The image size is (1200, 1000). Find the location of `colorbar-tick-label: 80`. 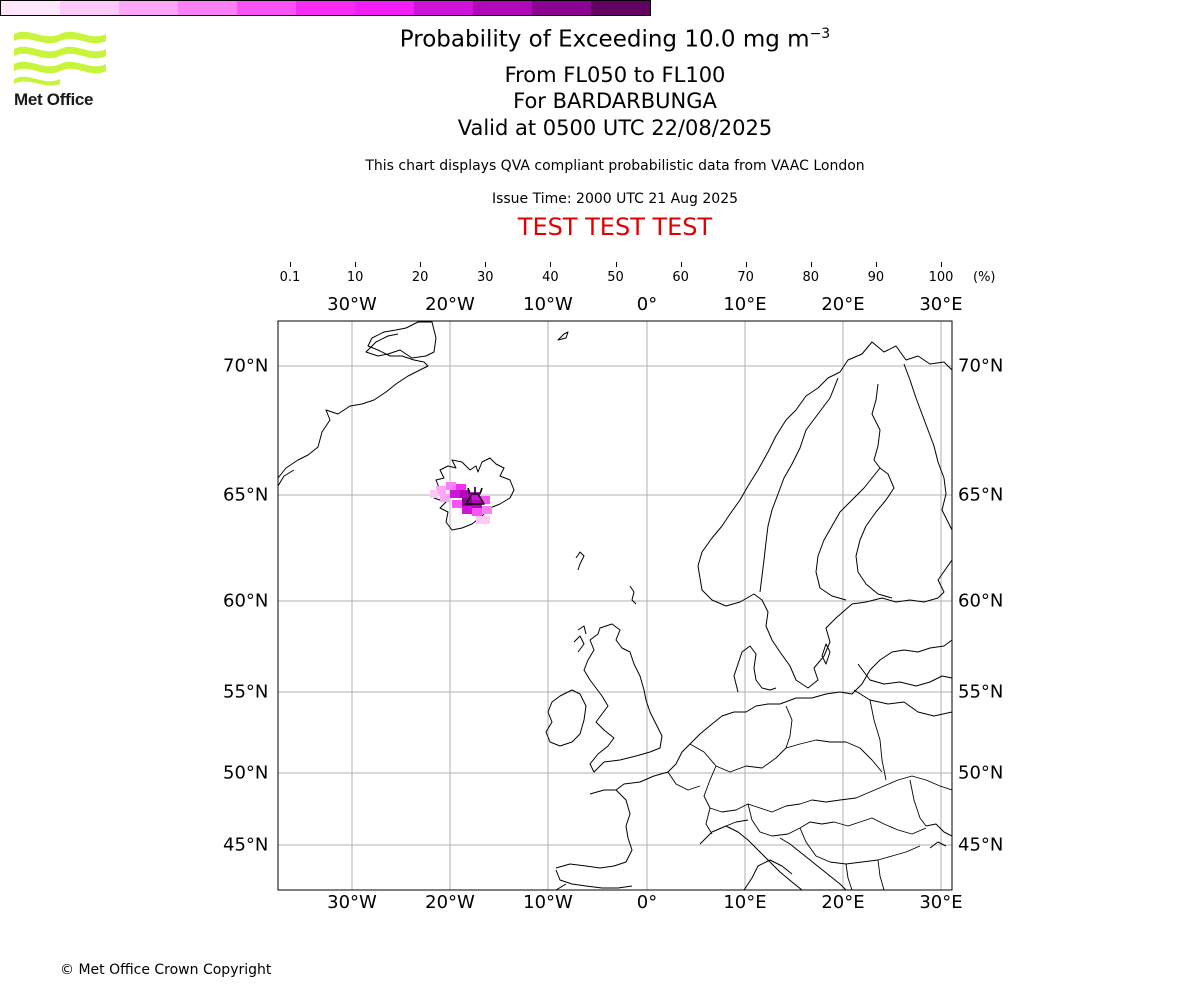

colorbar-tick-label: 80 is located at coordinates (811, 277).